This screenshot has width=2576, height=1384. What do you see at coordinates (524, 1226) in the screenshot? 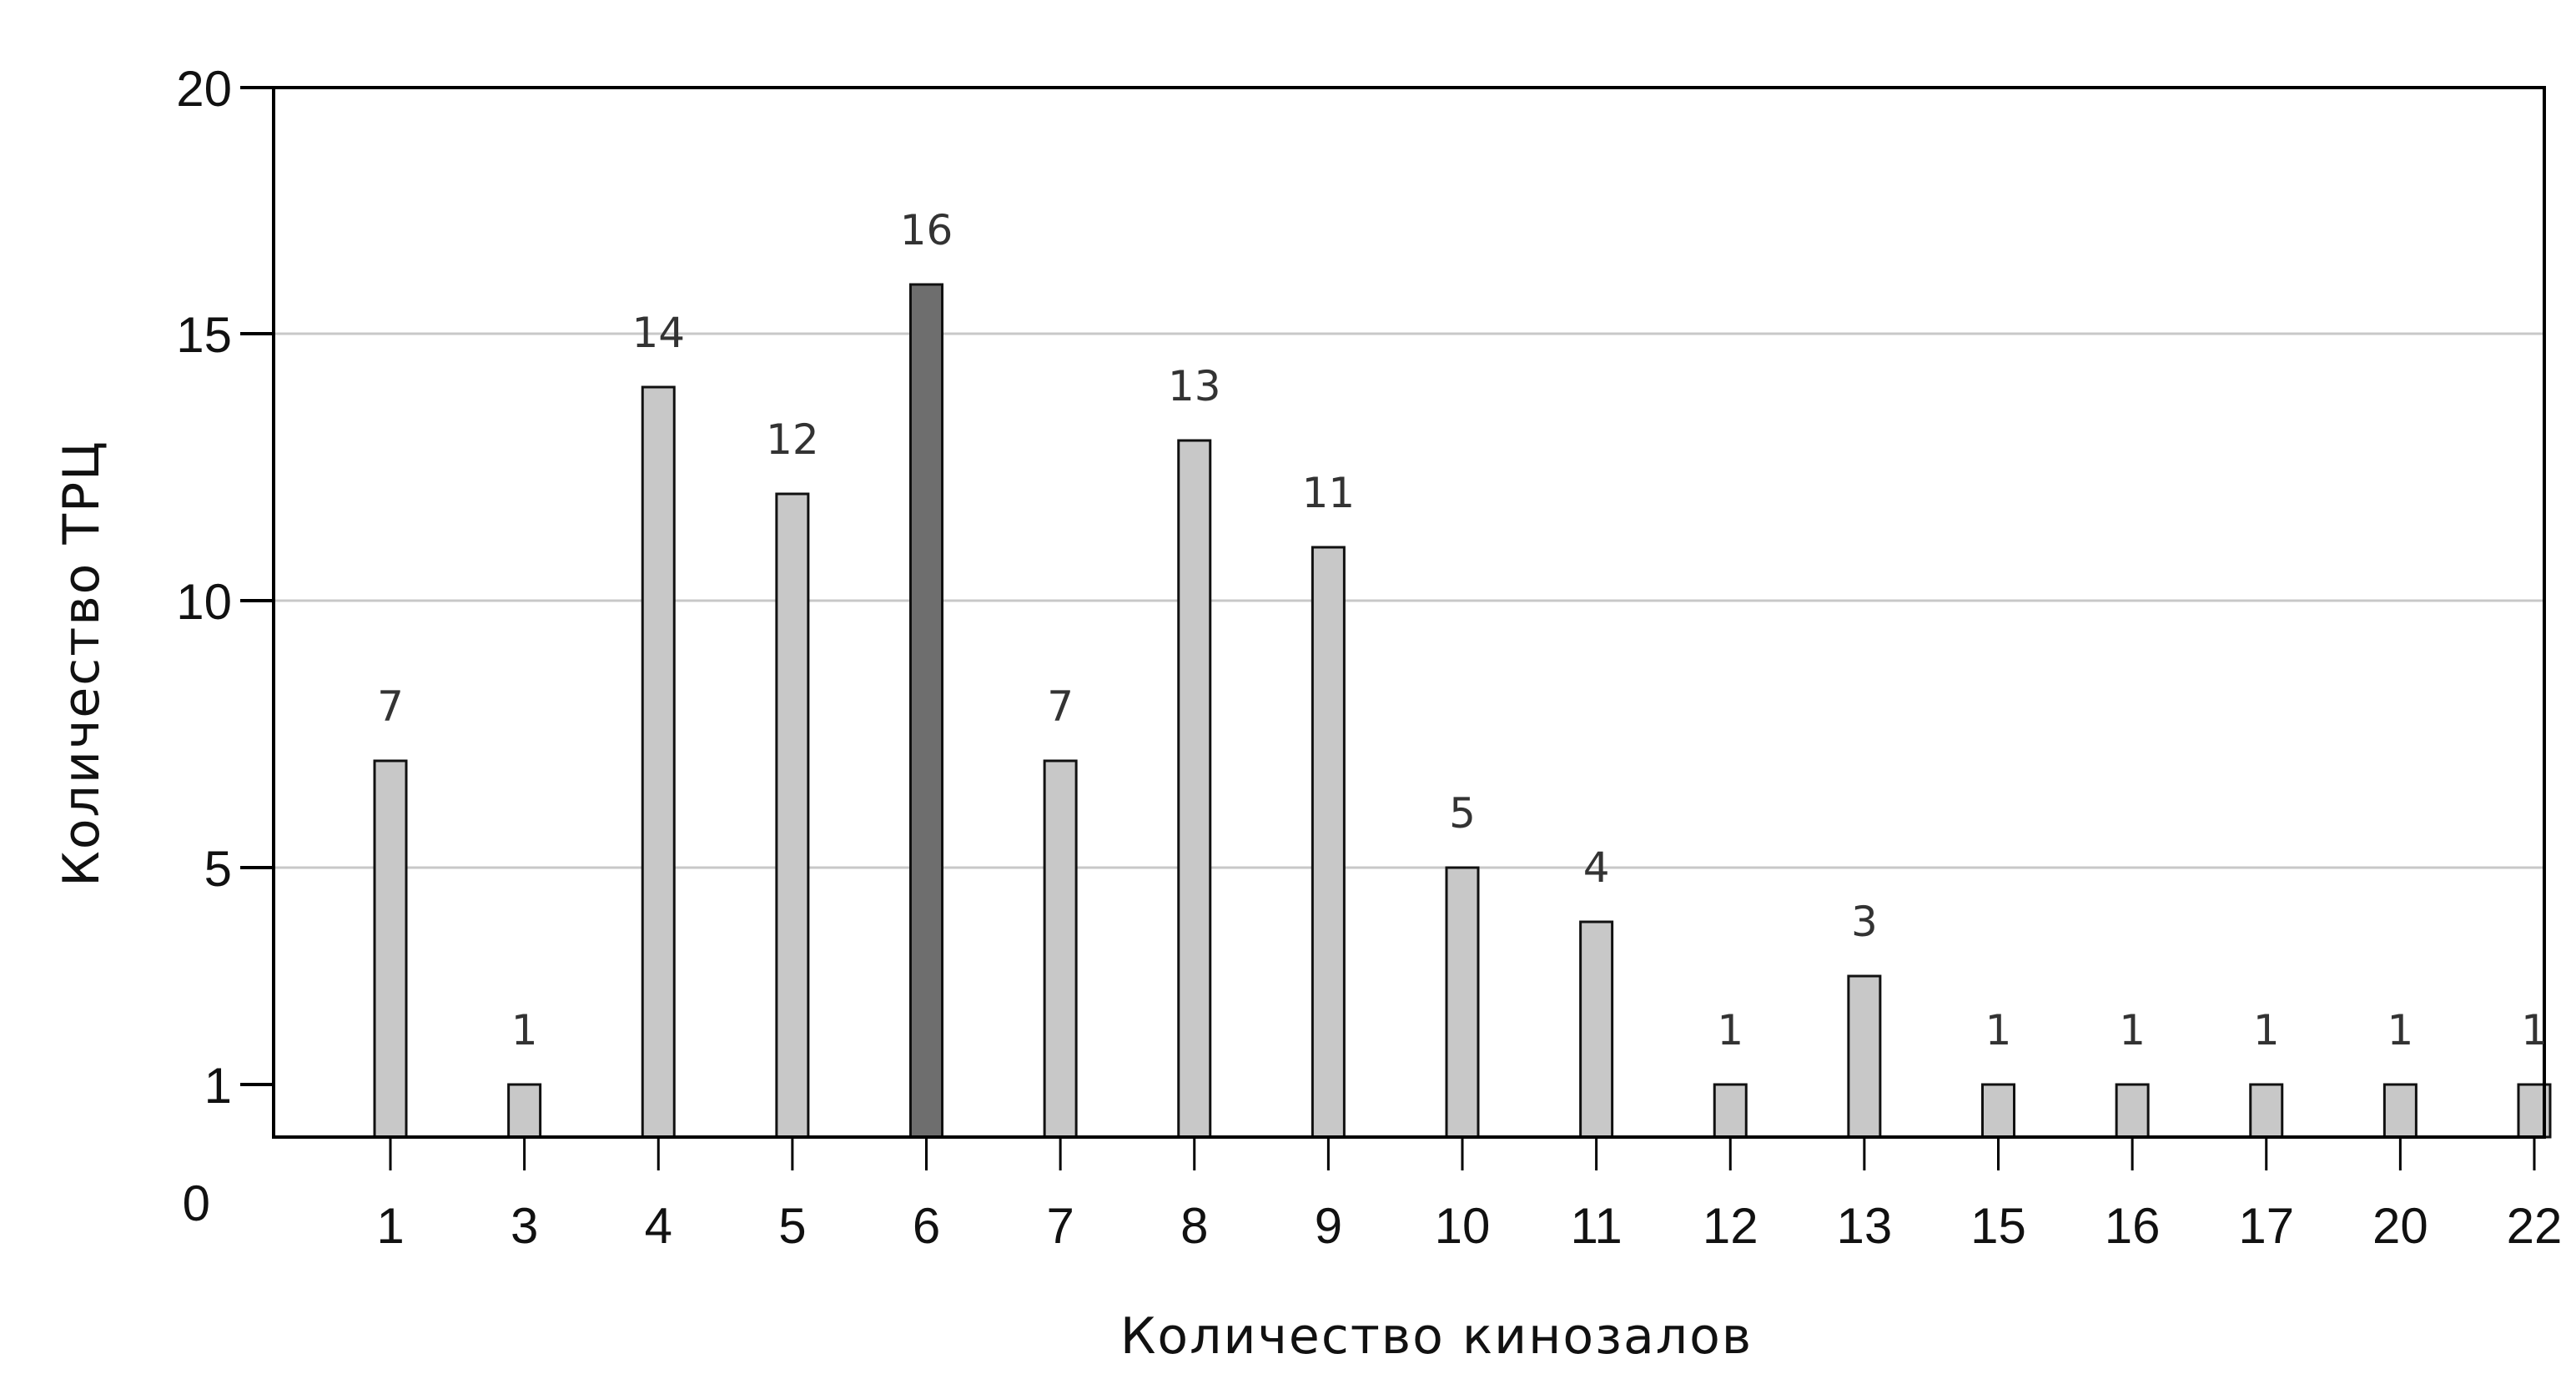
I see `x-tick-label: 3` at bounding box center [524, 1226].